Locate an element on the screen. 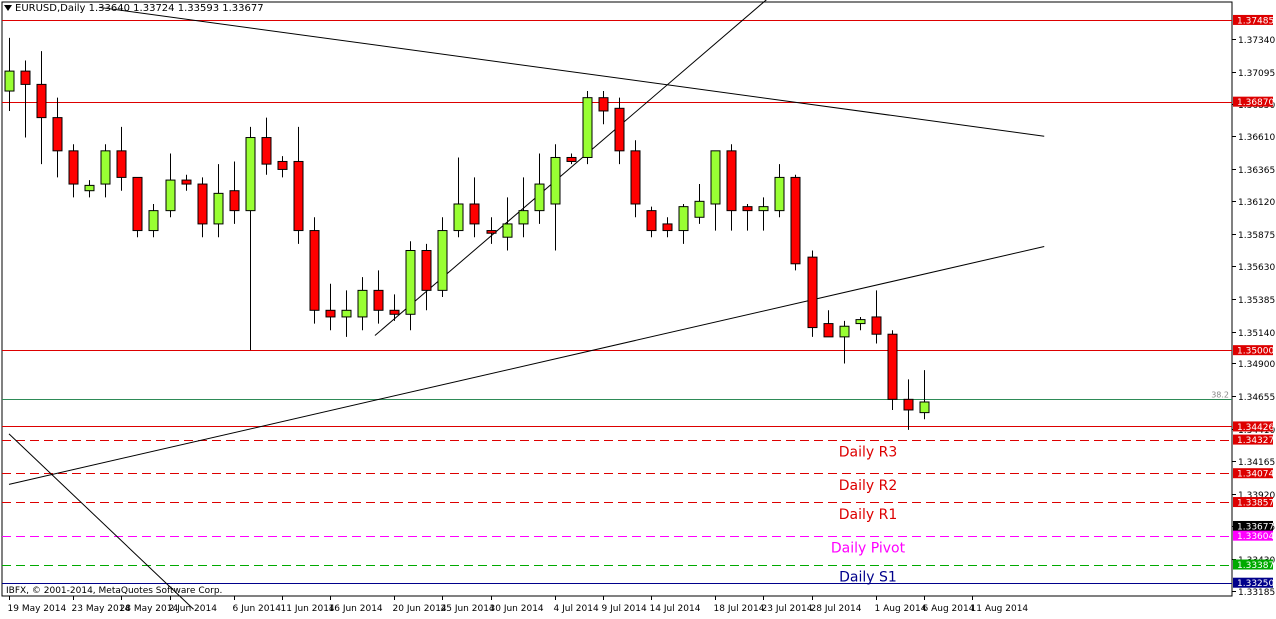  level-badge-label-1: 1.36870 is located at coordinates (1255, 103).